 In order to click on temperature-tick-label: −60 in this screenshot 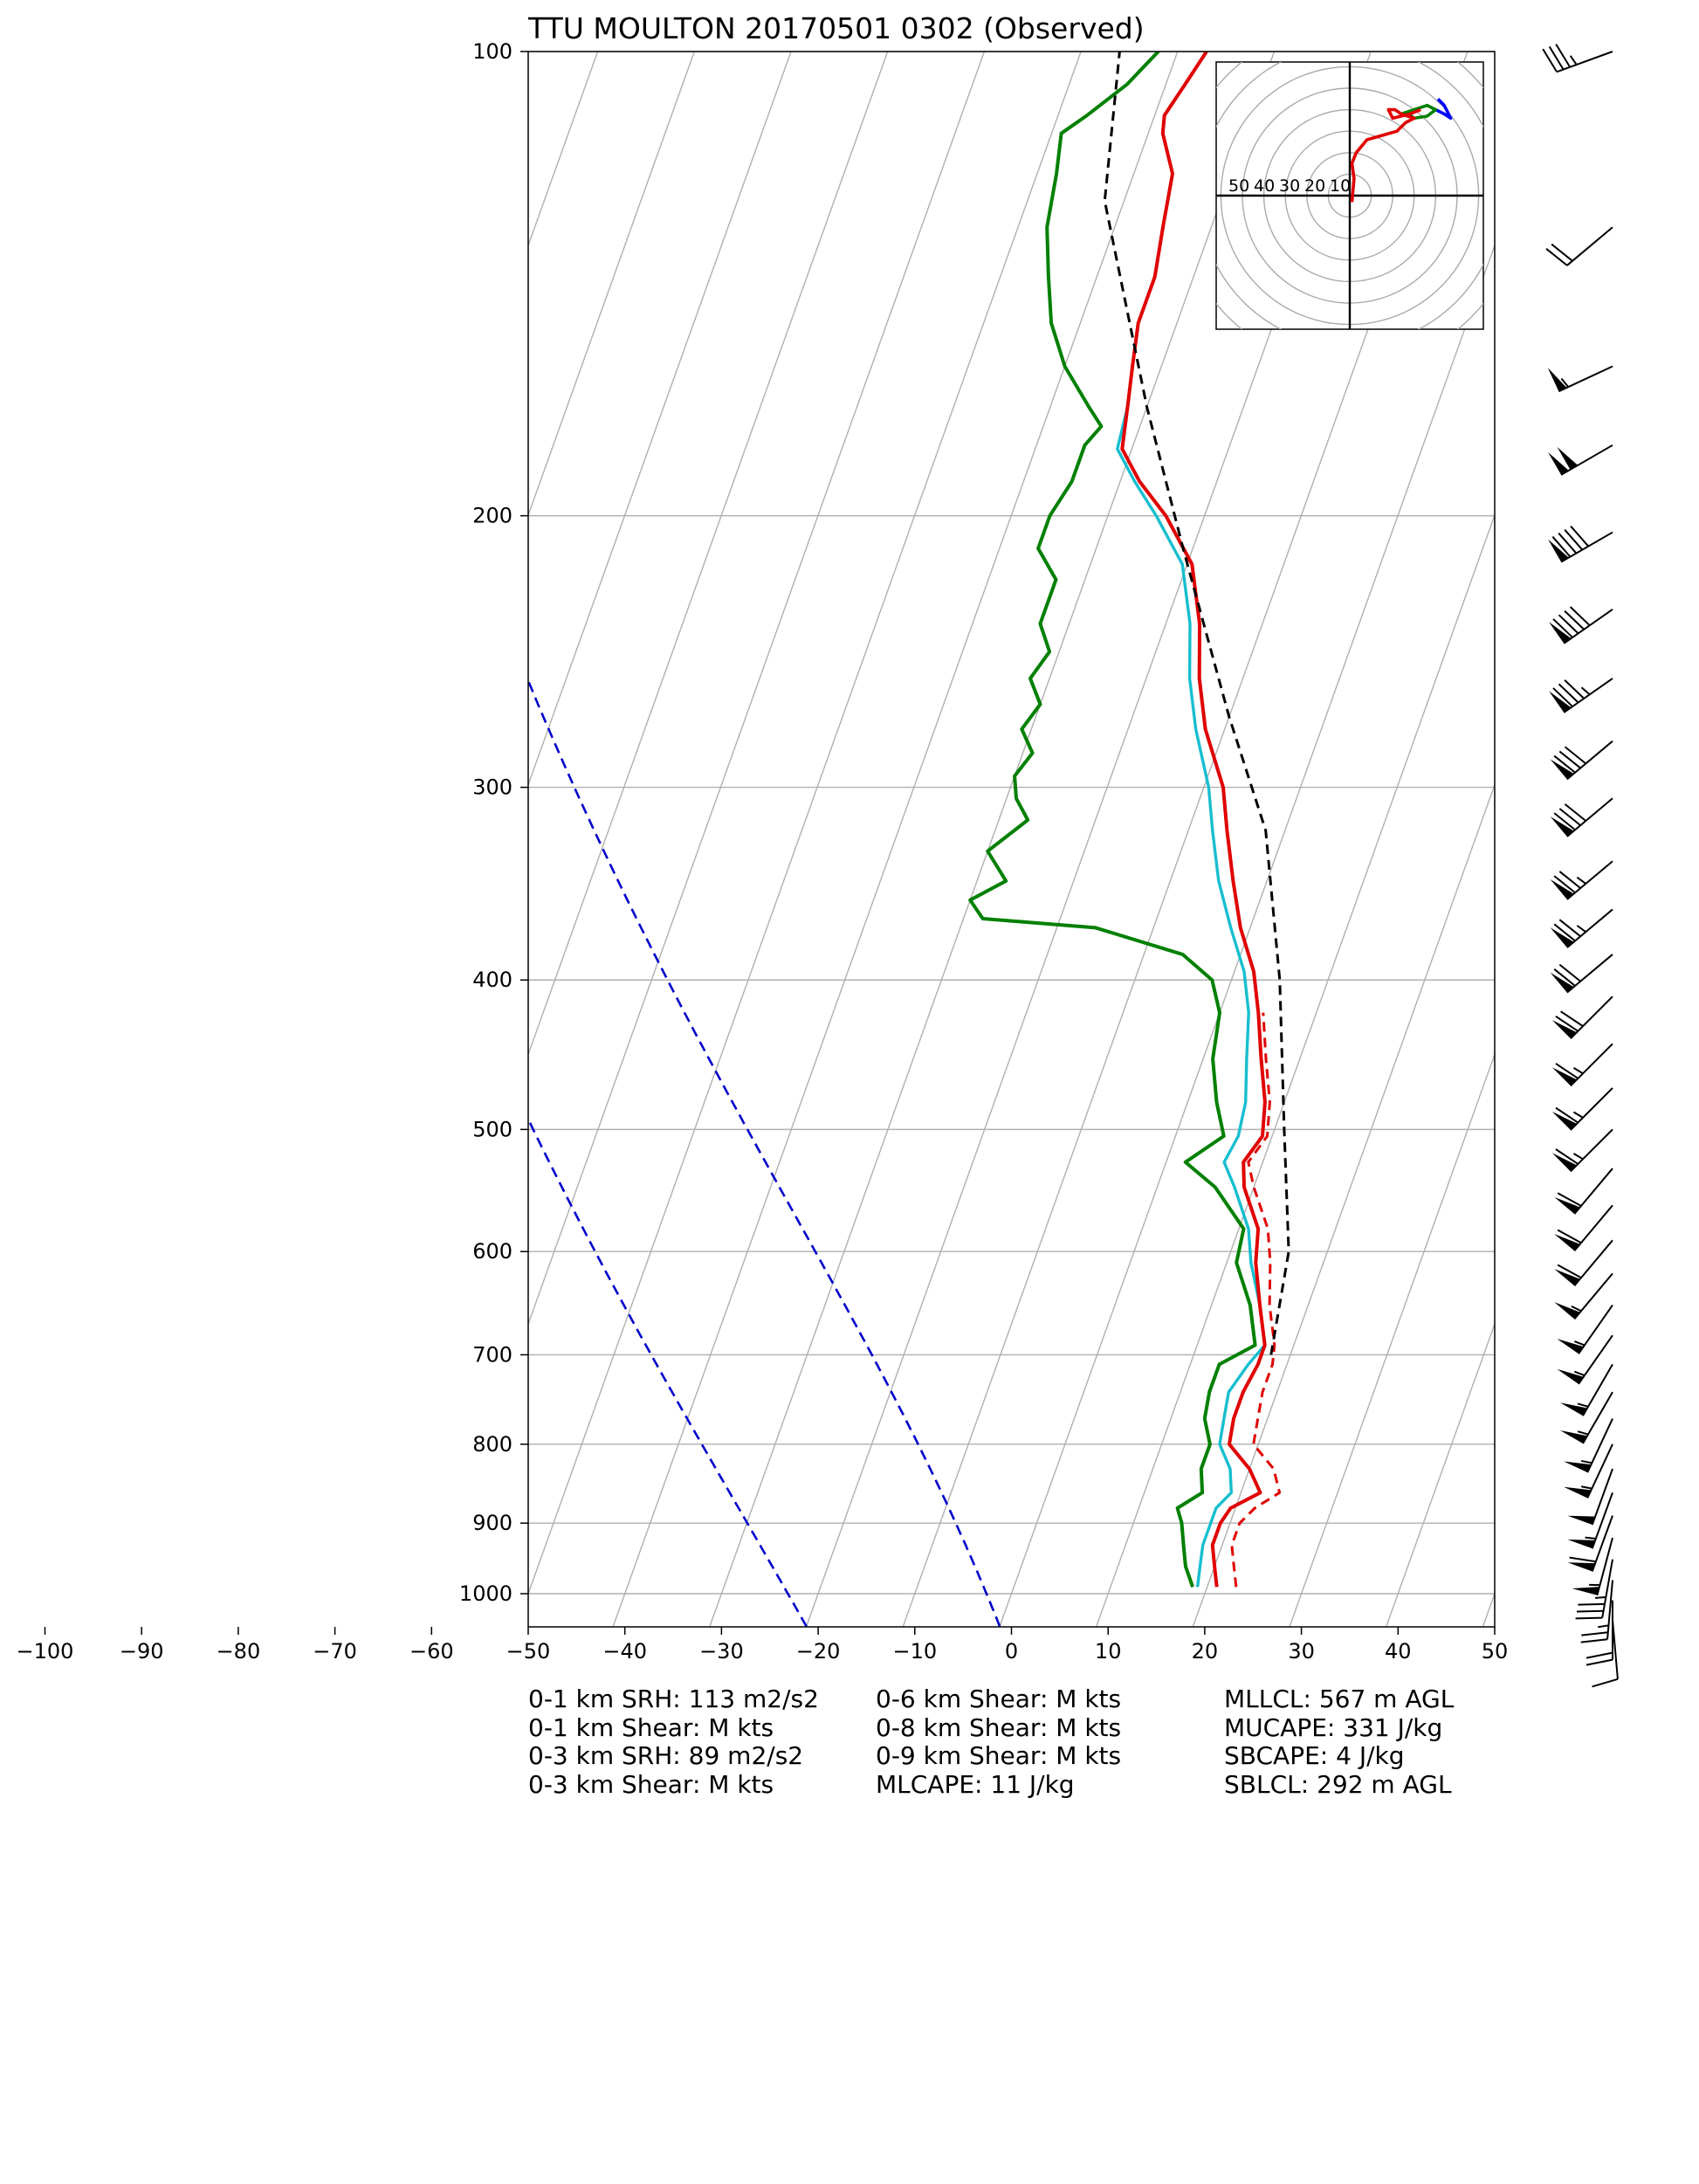, I will do `click(431, 1651)`.